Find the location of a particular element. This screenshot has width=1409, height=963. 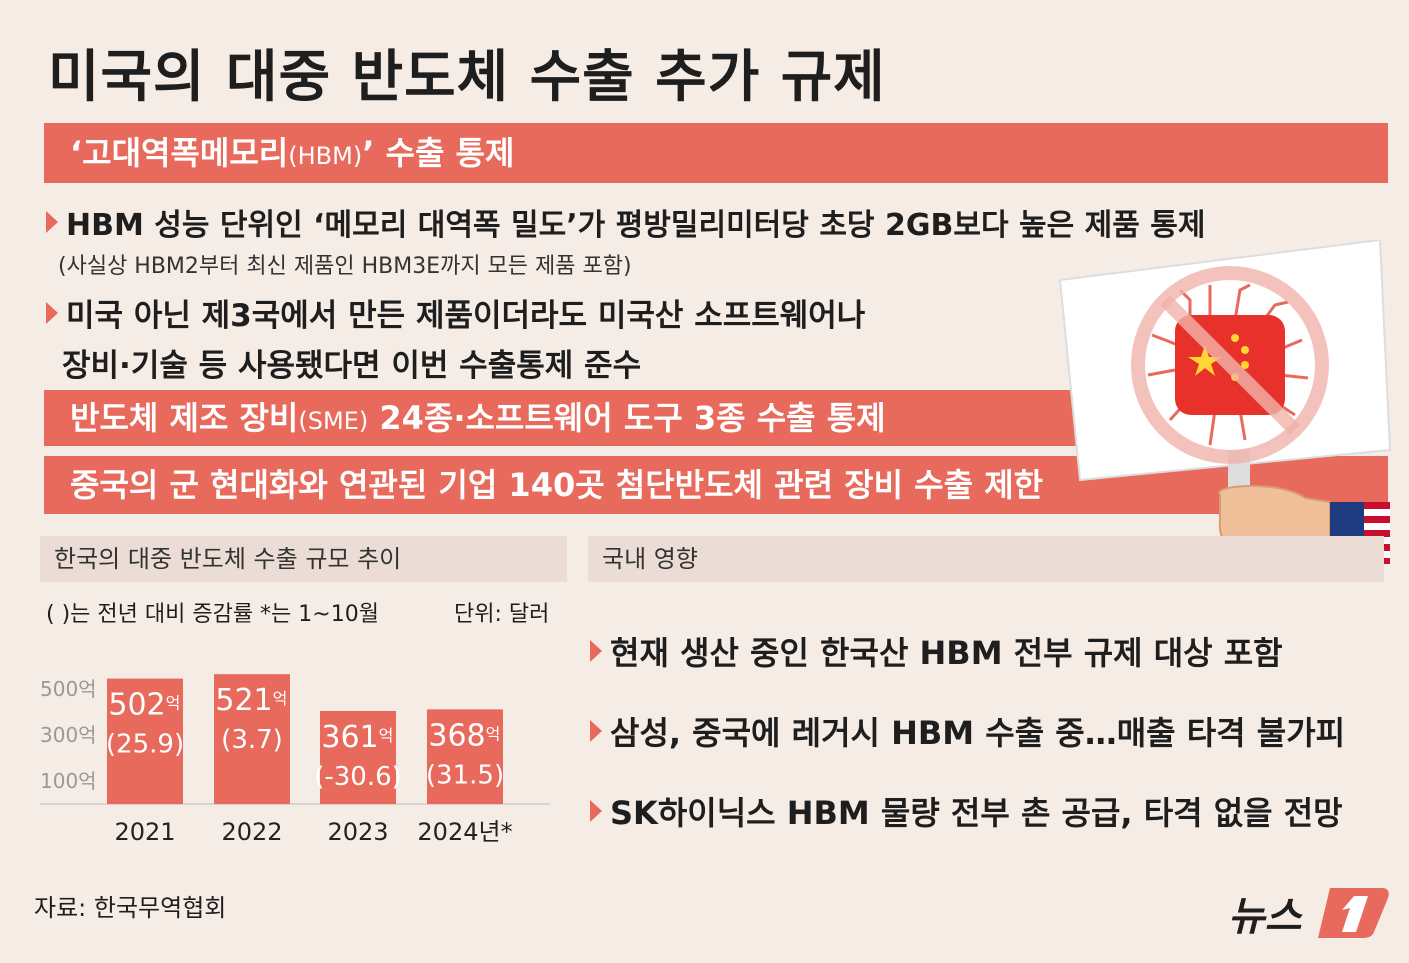

chart-note: ( )는 전년 대비 증감률 *는 1~10월 is located at coordinates (212, 614).